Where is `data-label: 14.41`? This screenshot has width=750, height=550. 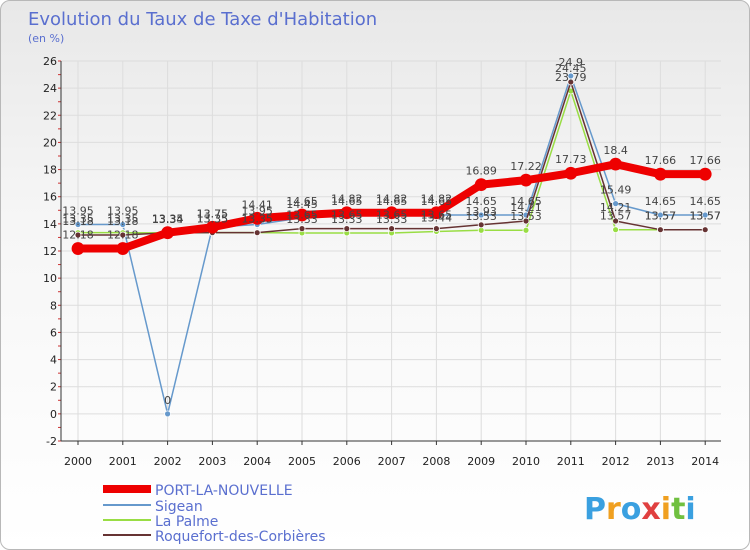 data-label: 14.41 is located at coordinates (257, 204).